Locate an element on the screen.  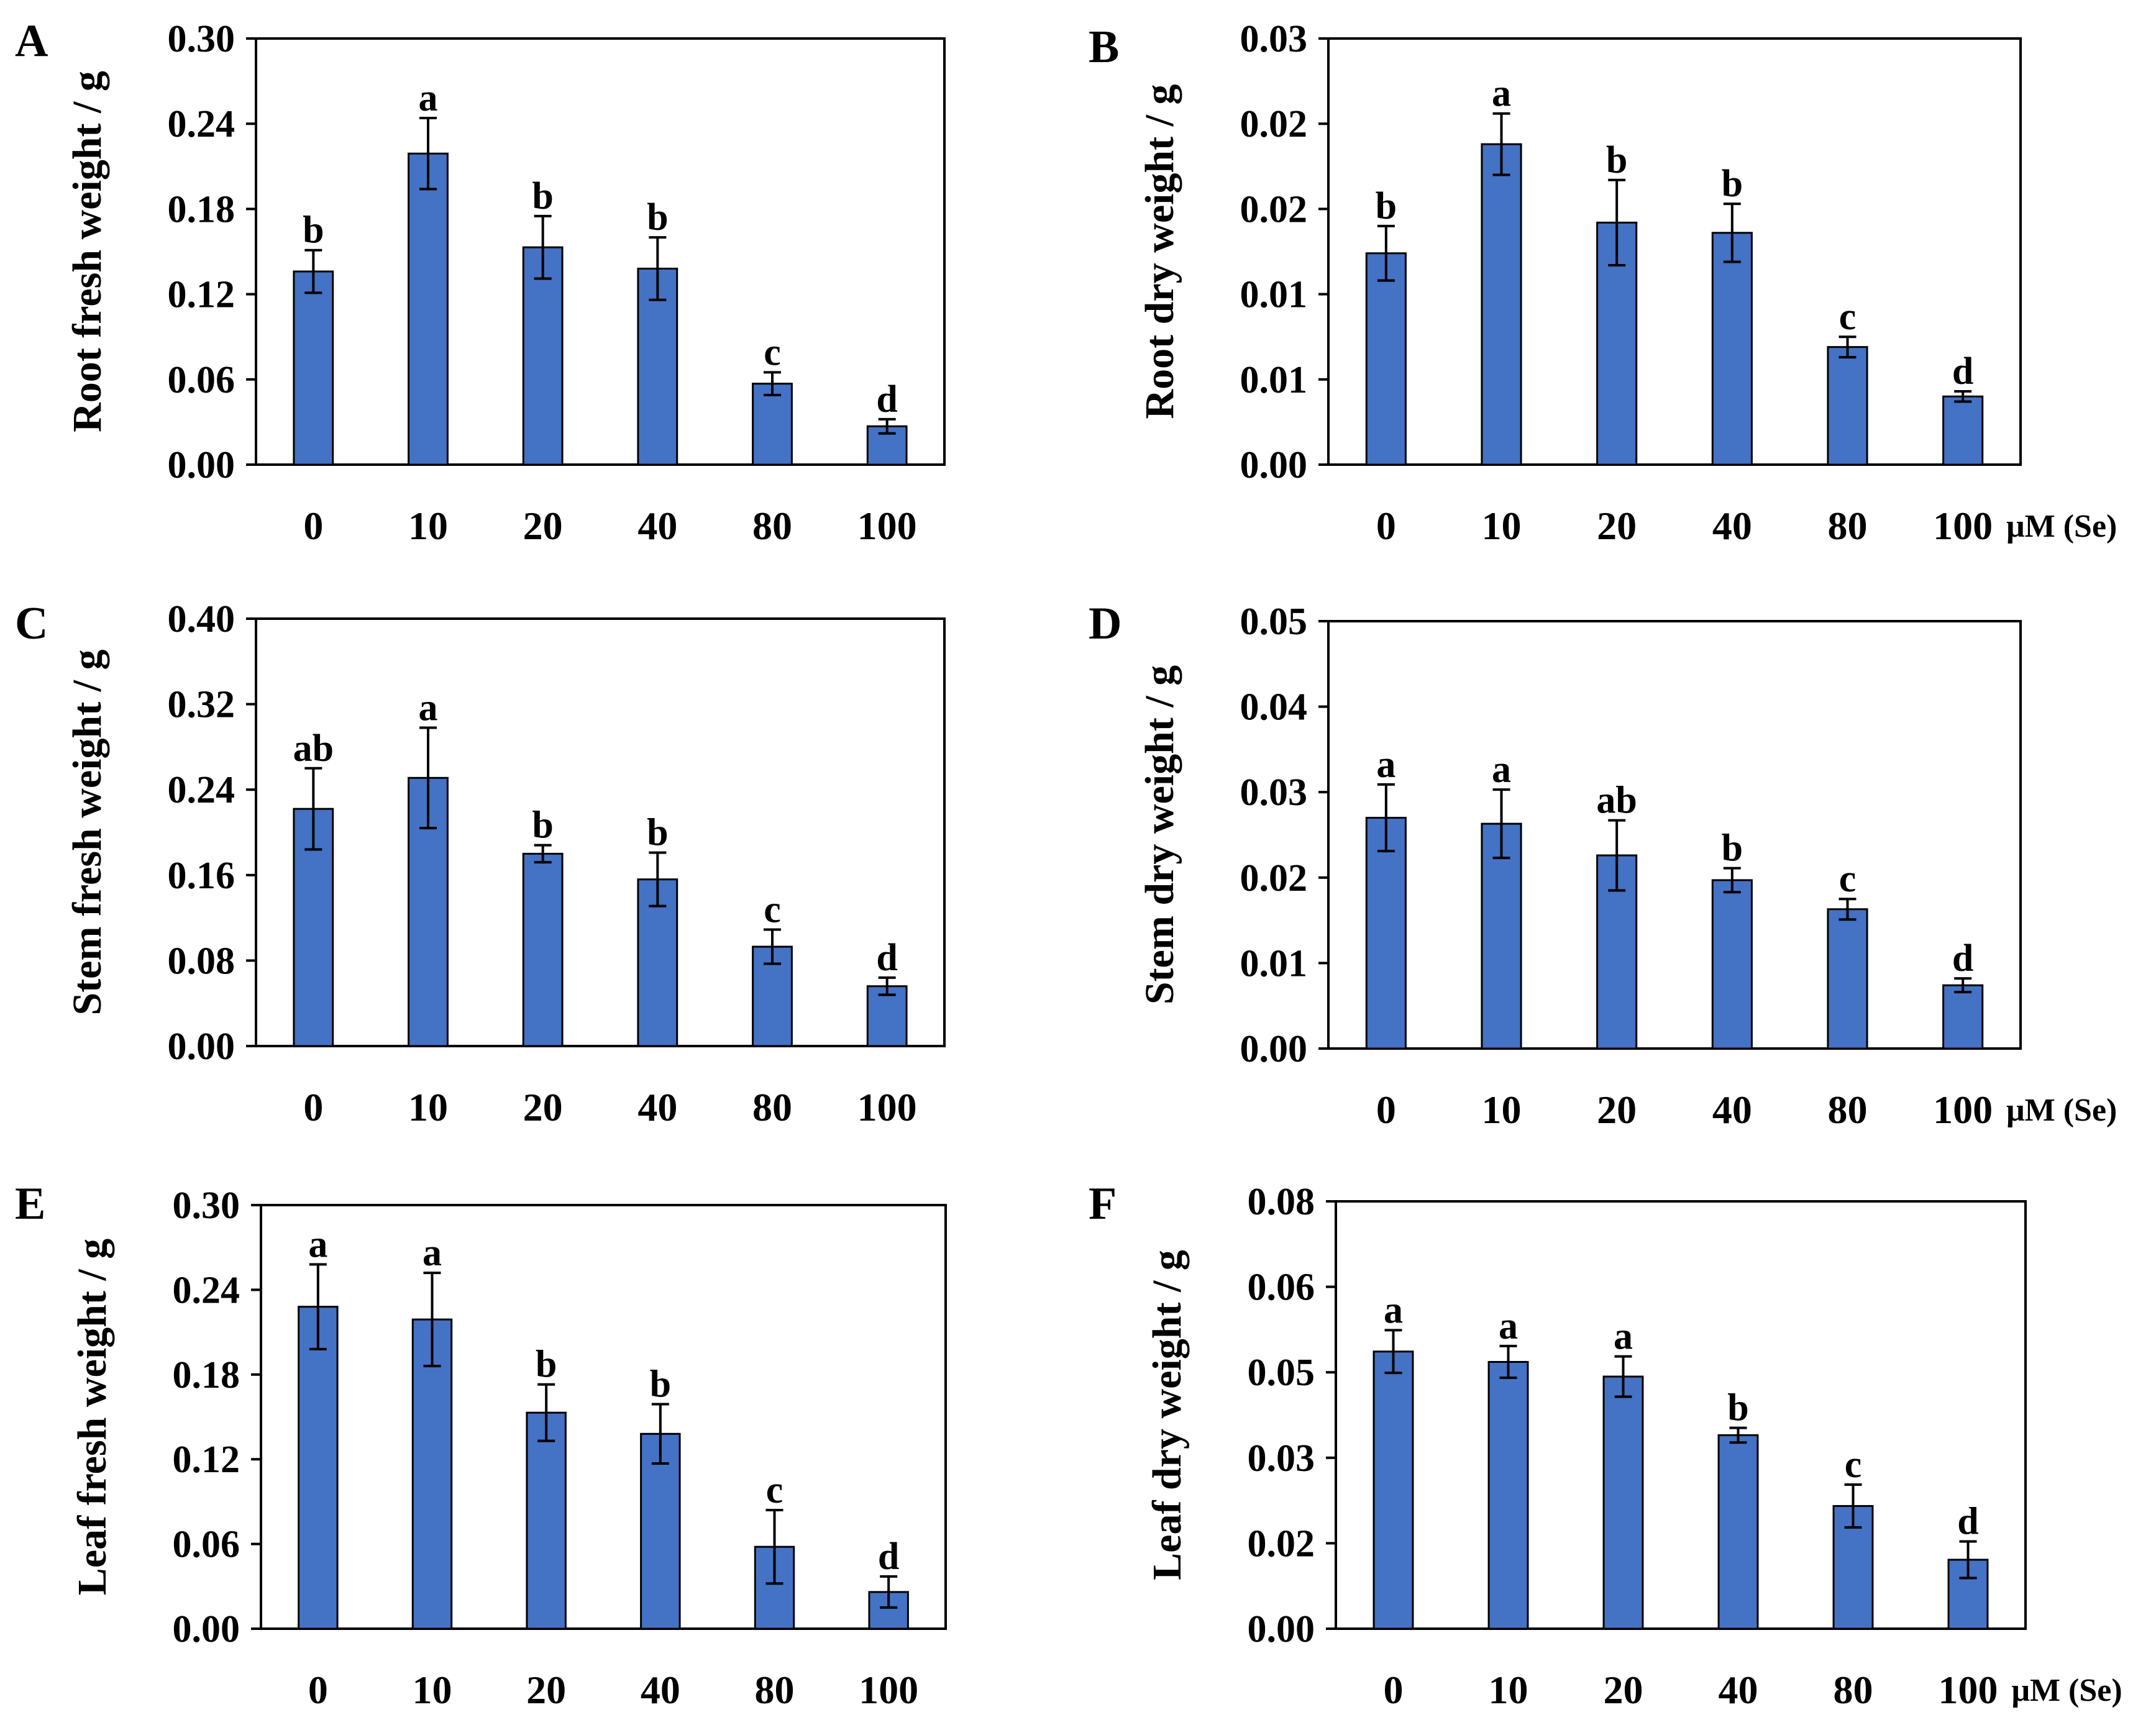
panel-c-frame is located at coordinates (600, 832).